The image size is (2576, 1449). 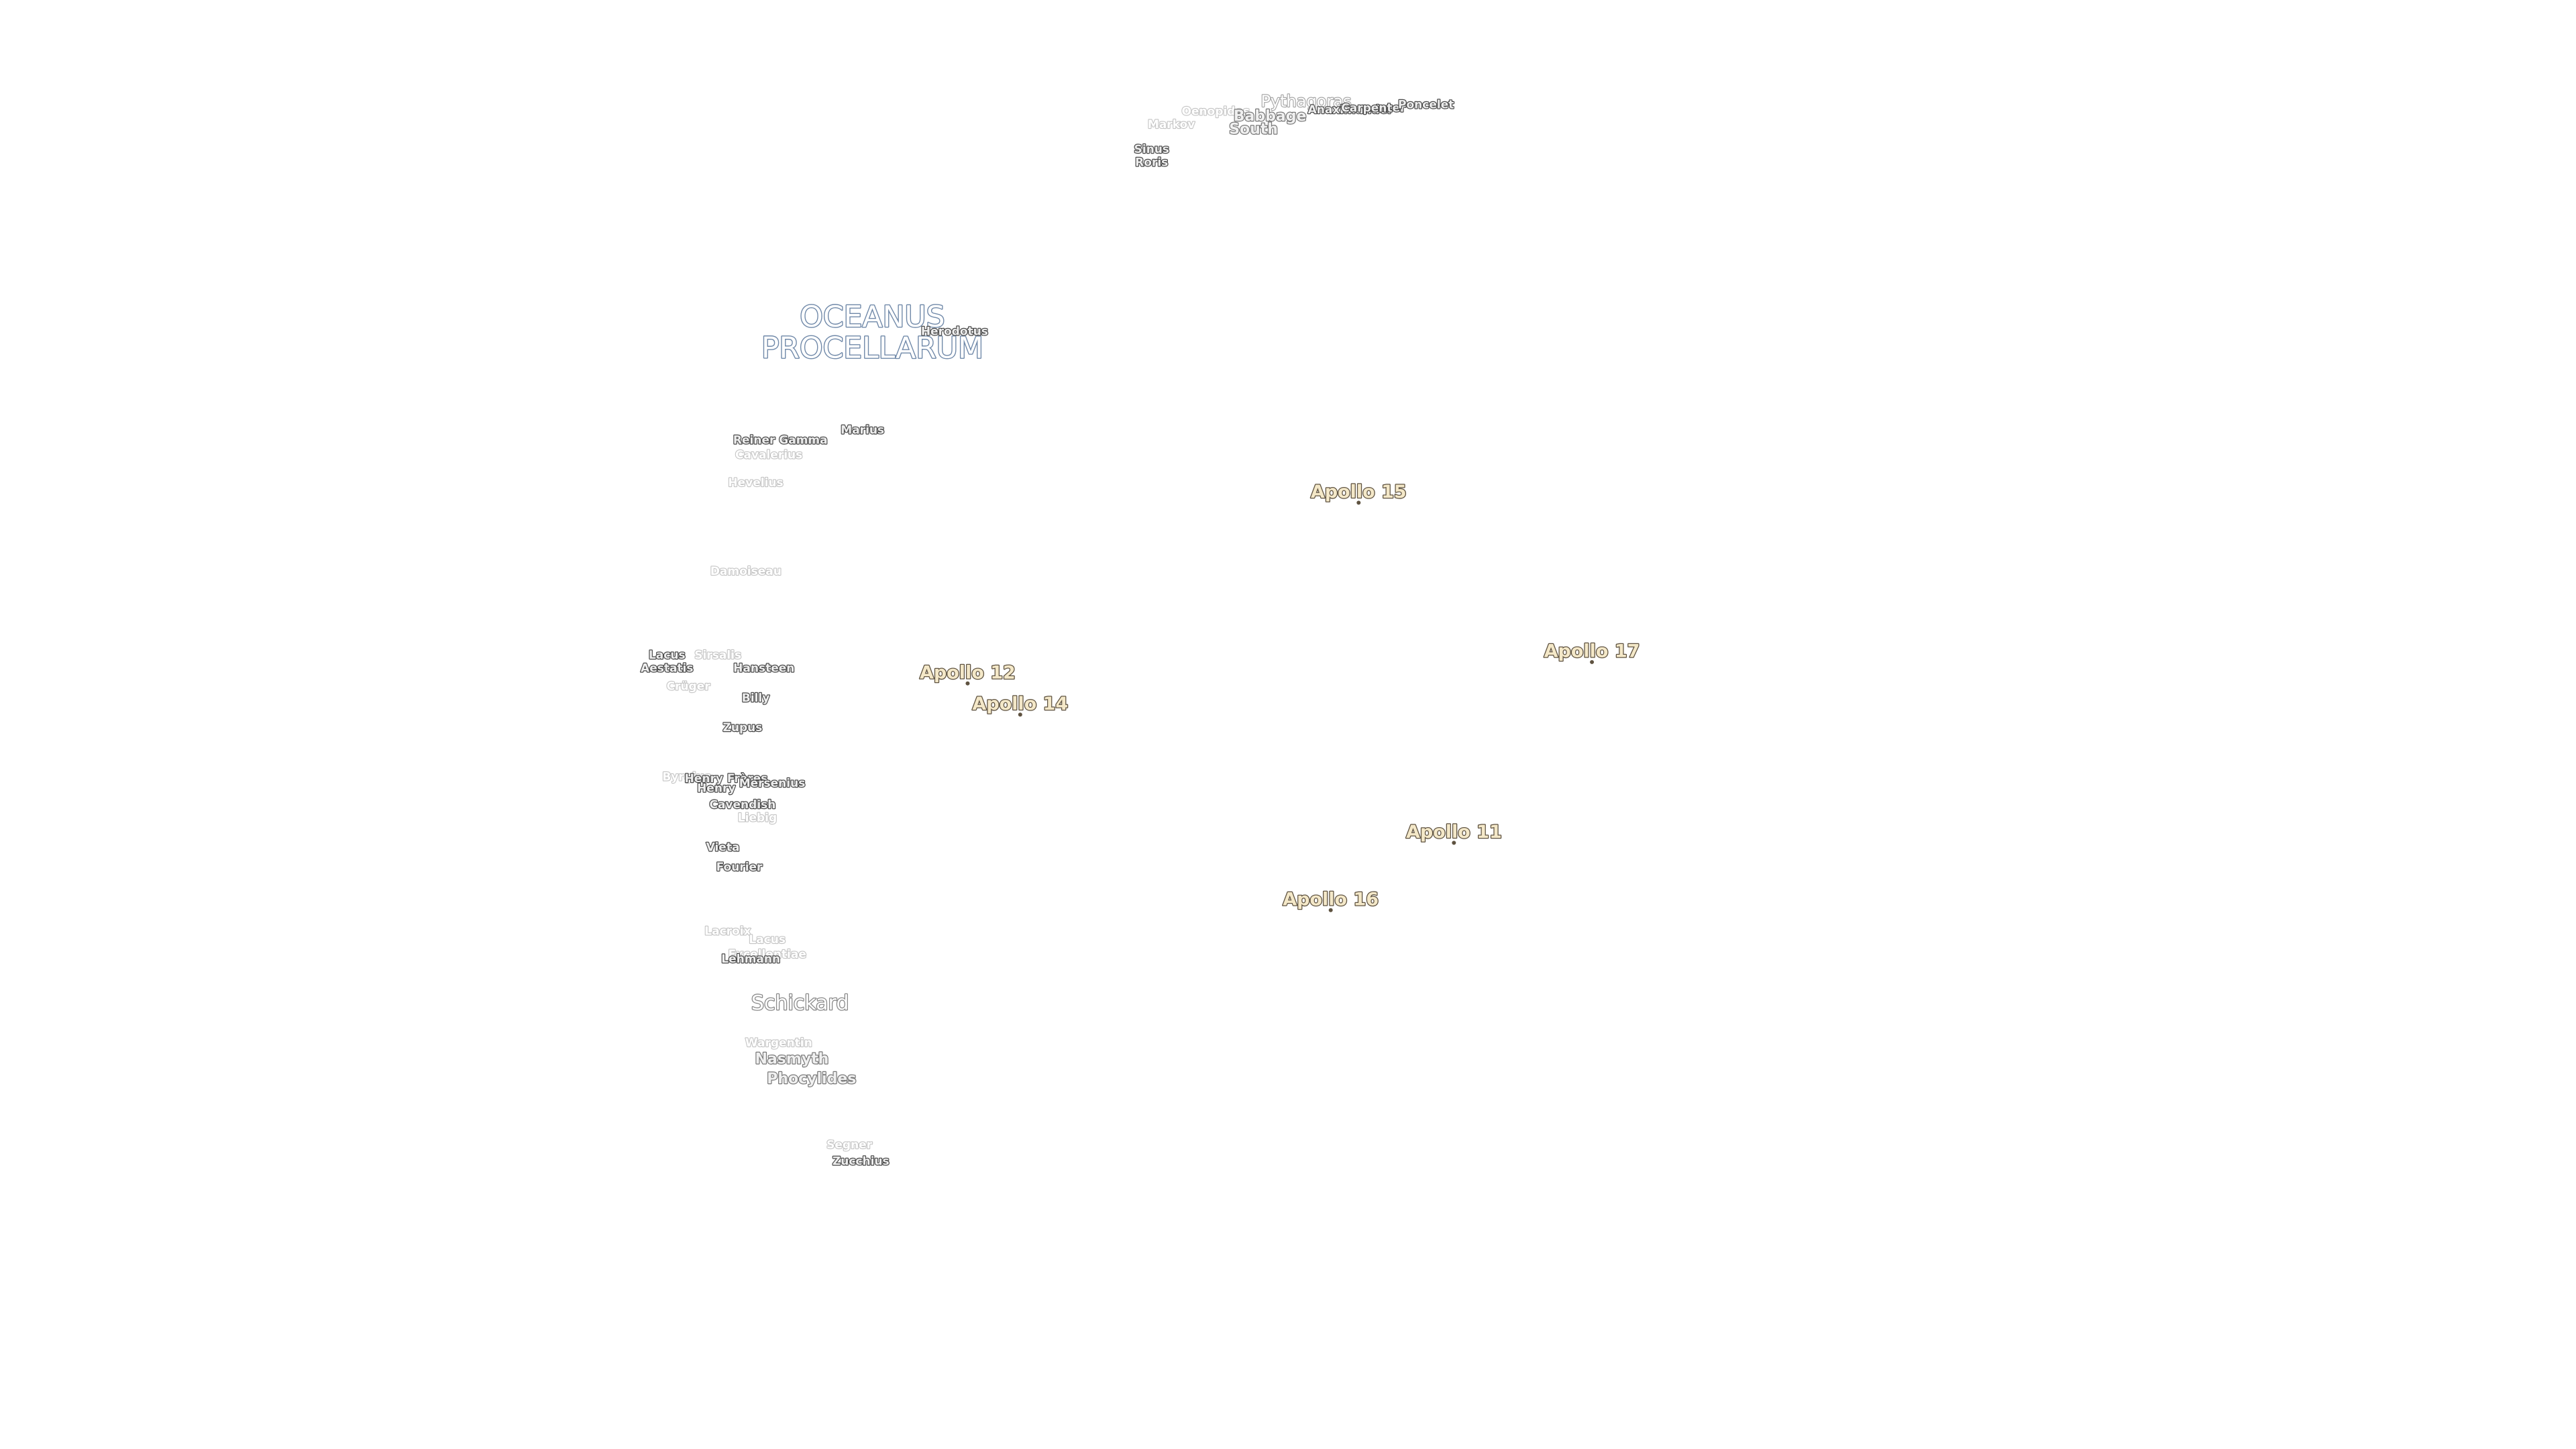 What do you see at coordinates (778, 1043) in the screenshot?
I see `map-label: Wargentin` at bounding box center [778, 1043].